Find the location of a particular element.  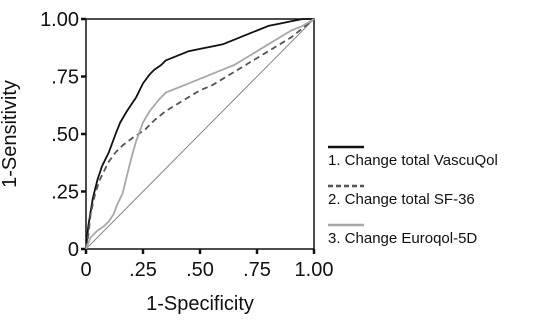

y-axis-title: 1-Sensitivity is located at coordinates (10, 134).